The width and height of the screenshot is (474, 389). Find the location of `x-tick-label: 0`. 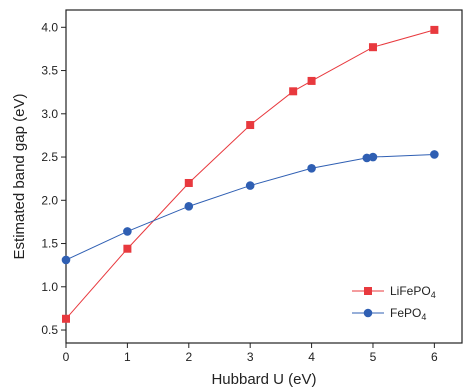

x-tick-label: 0 is located at coordinates (66, 357).